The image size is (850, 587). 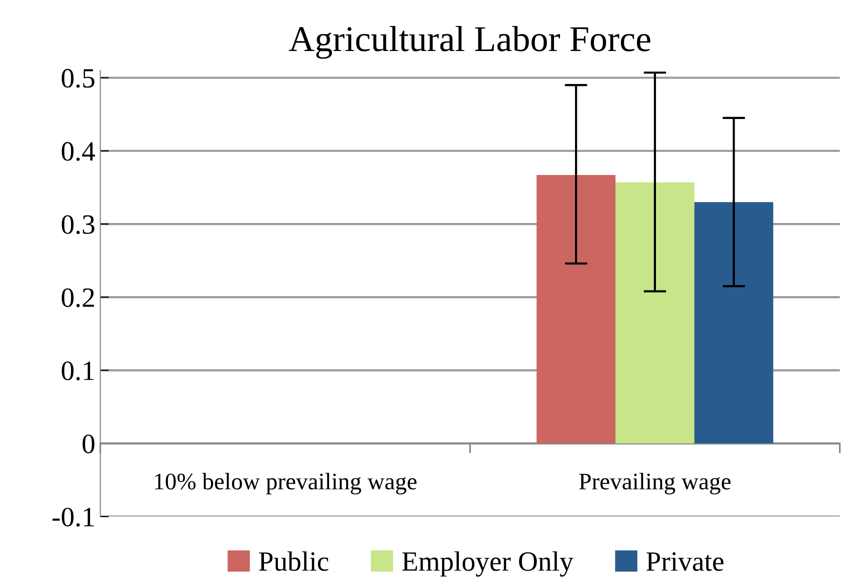 What do you see at coordinates (78, 370) in the screenshot?
I see `y-tick-label: 0.1` at bounding box center [78, 370].